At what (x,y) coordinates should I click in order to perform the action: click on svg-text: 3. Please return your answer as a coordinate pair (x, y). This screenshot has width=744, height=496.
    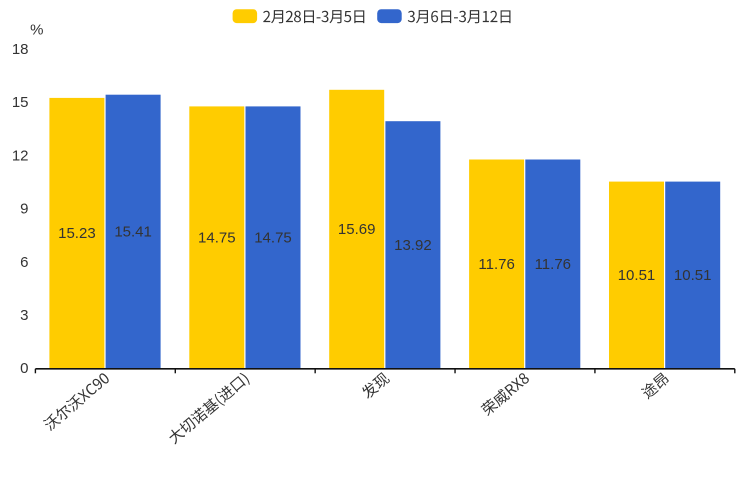
    Looking at the image, I should click on (24, 315).